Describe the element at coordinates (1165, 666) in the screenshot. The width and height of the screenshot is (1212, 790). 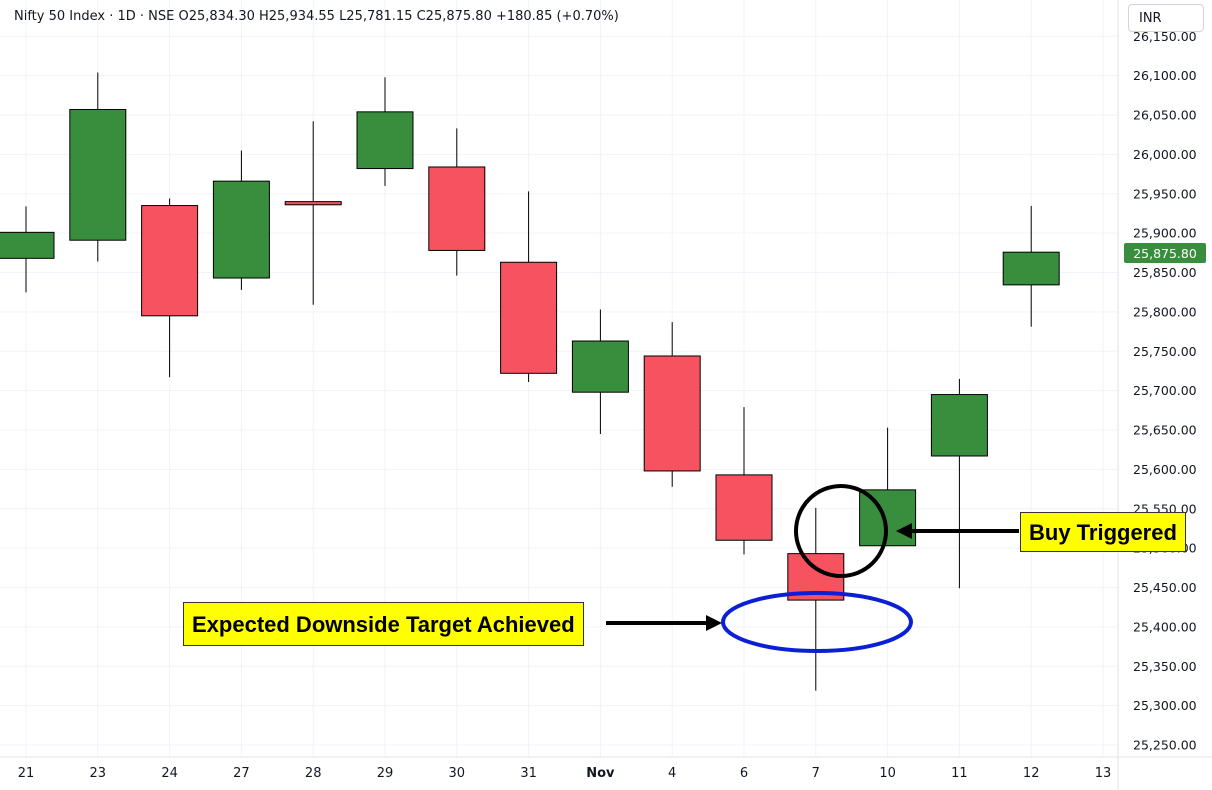
I see `y-tick-label: 25,350.00` at that location.